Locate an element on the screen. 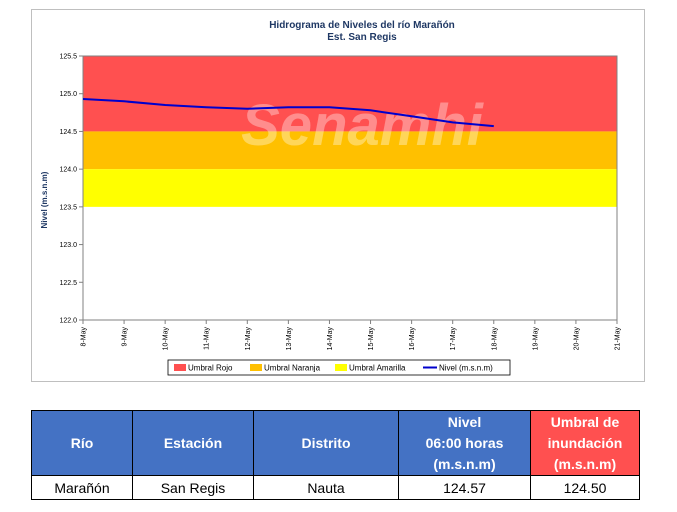 Image resolution: width=677 pixels, height=512 pixels. header-estacion: Estación is located at coordinates (193, 443).